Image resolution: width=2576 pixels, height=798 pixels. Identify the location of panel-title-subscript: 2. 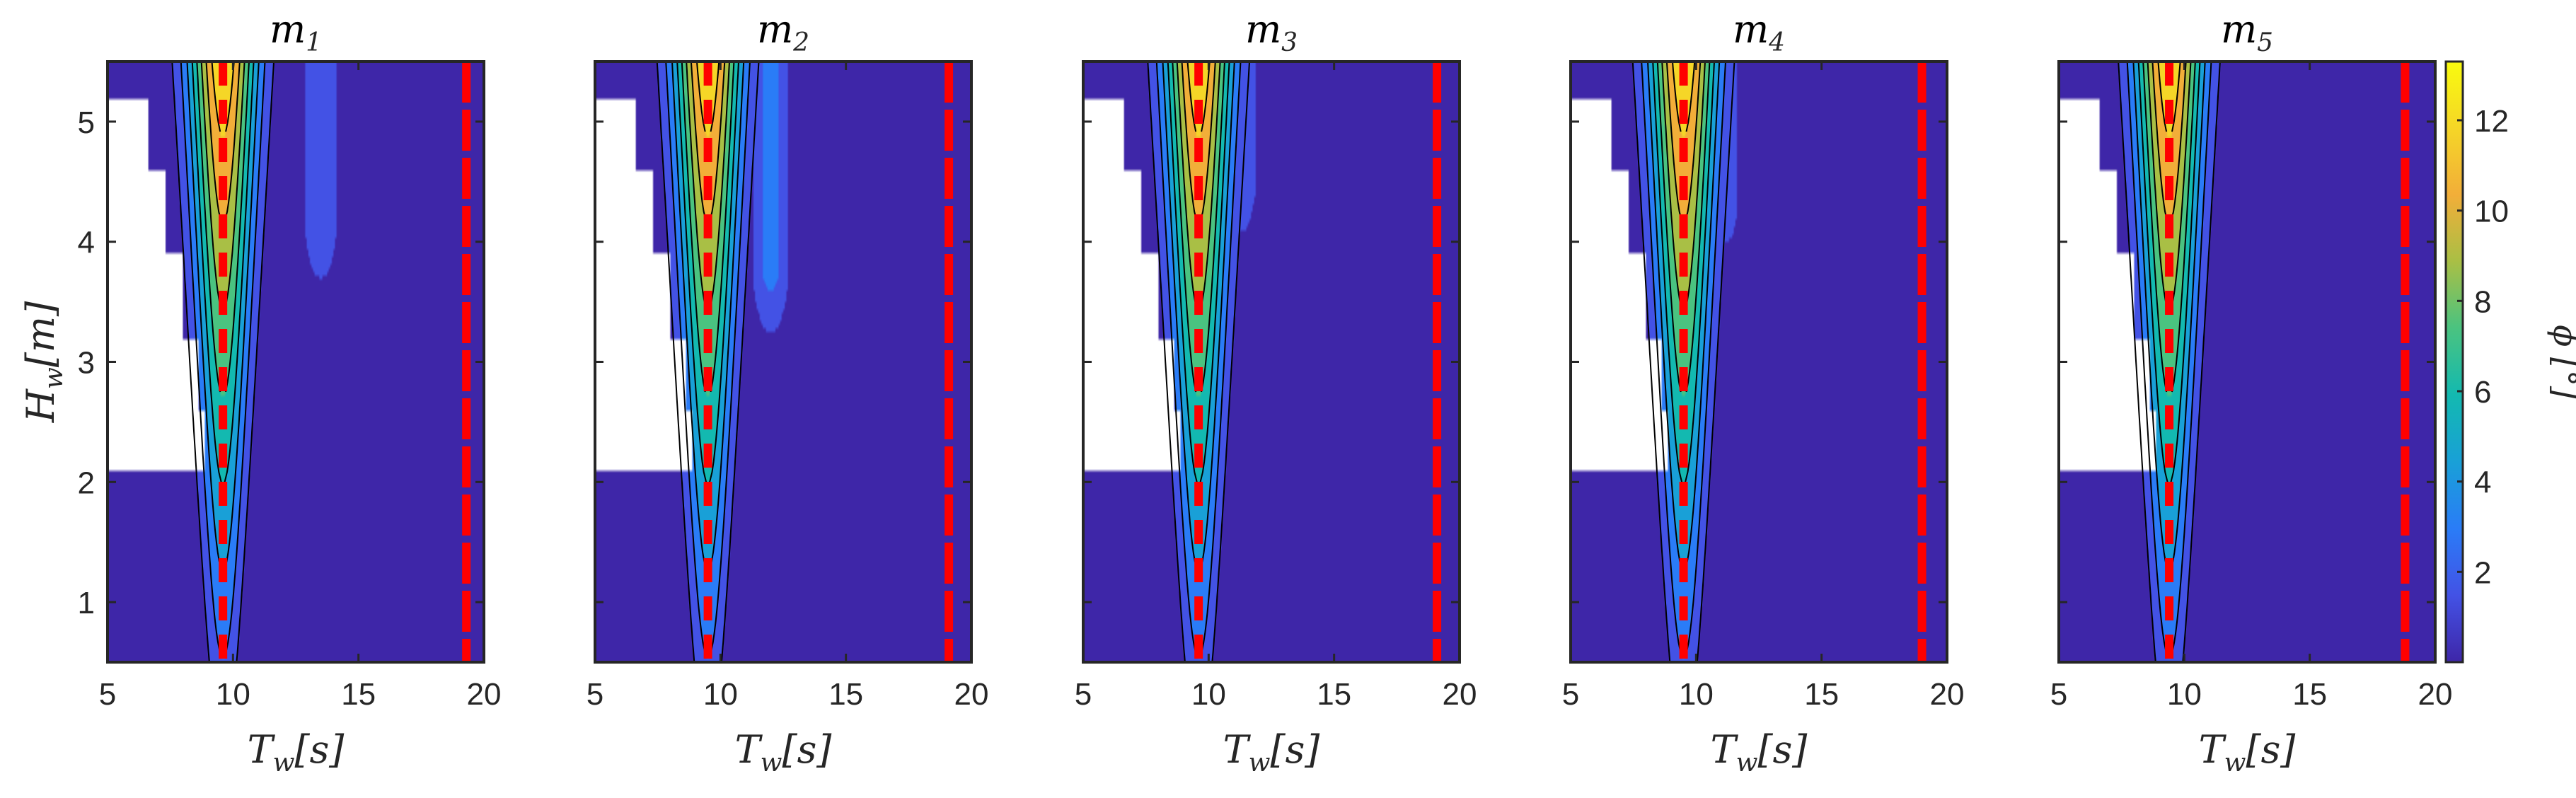
(800, 42).